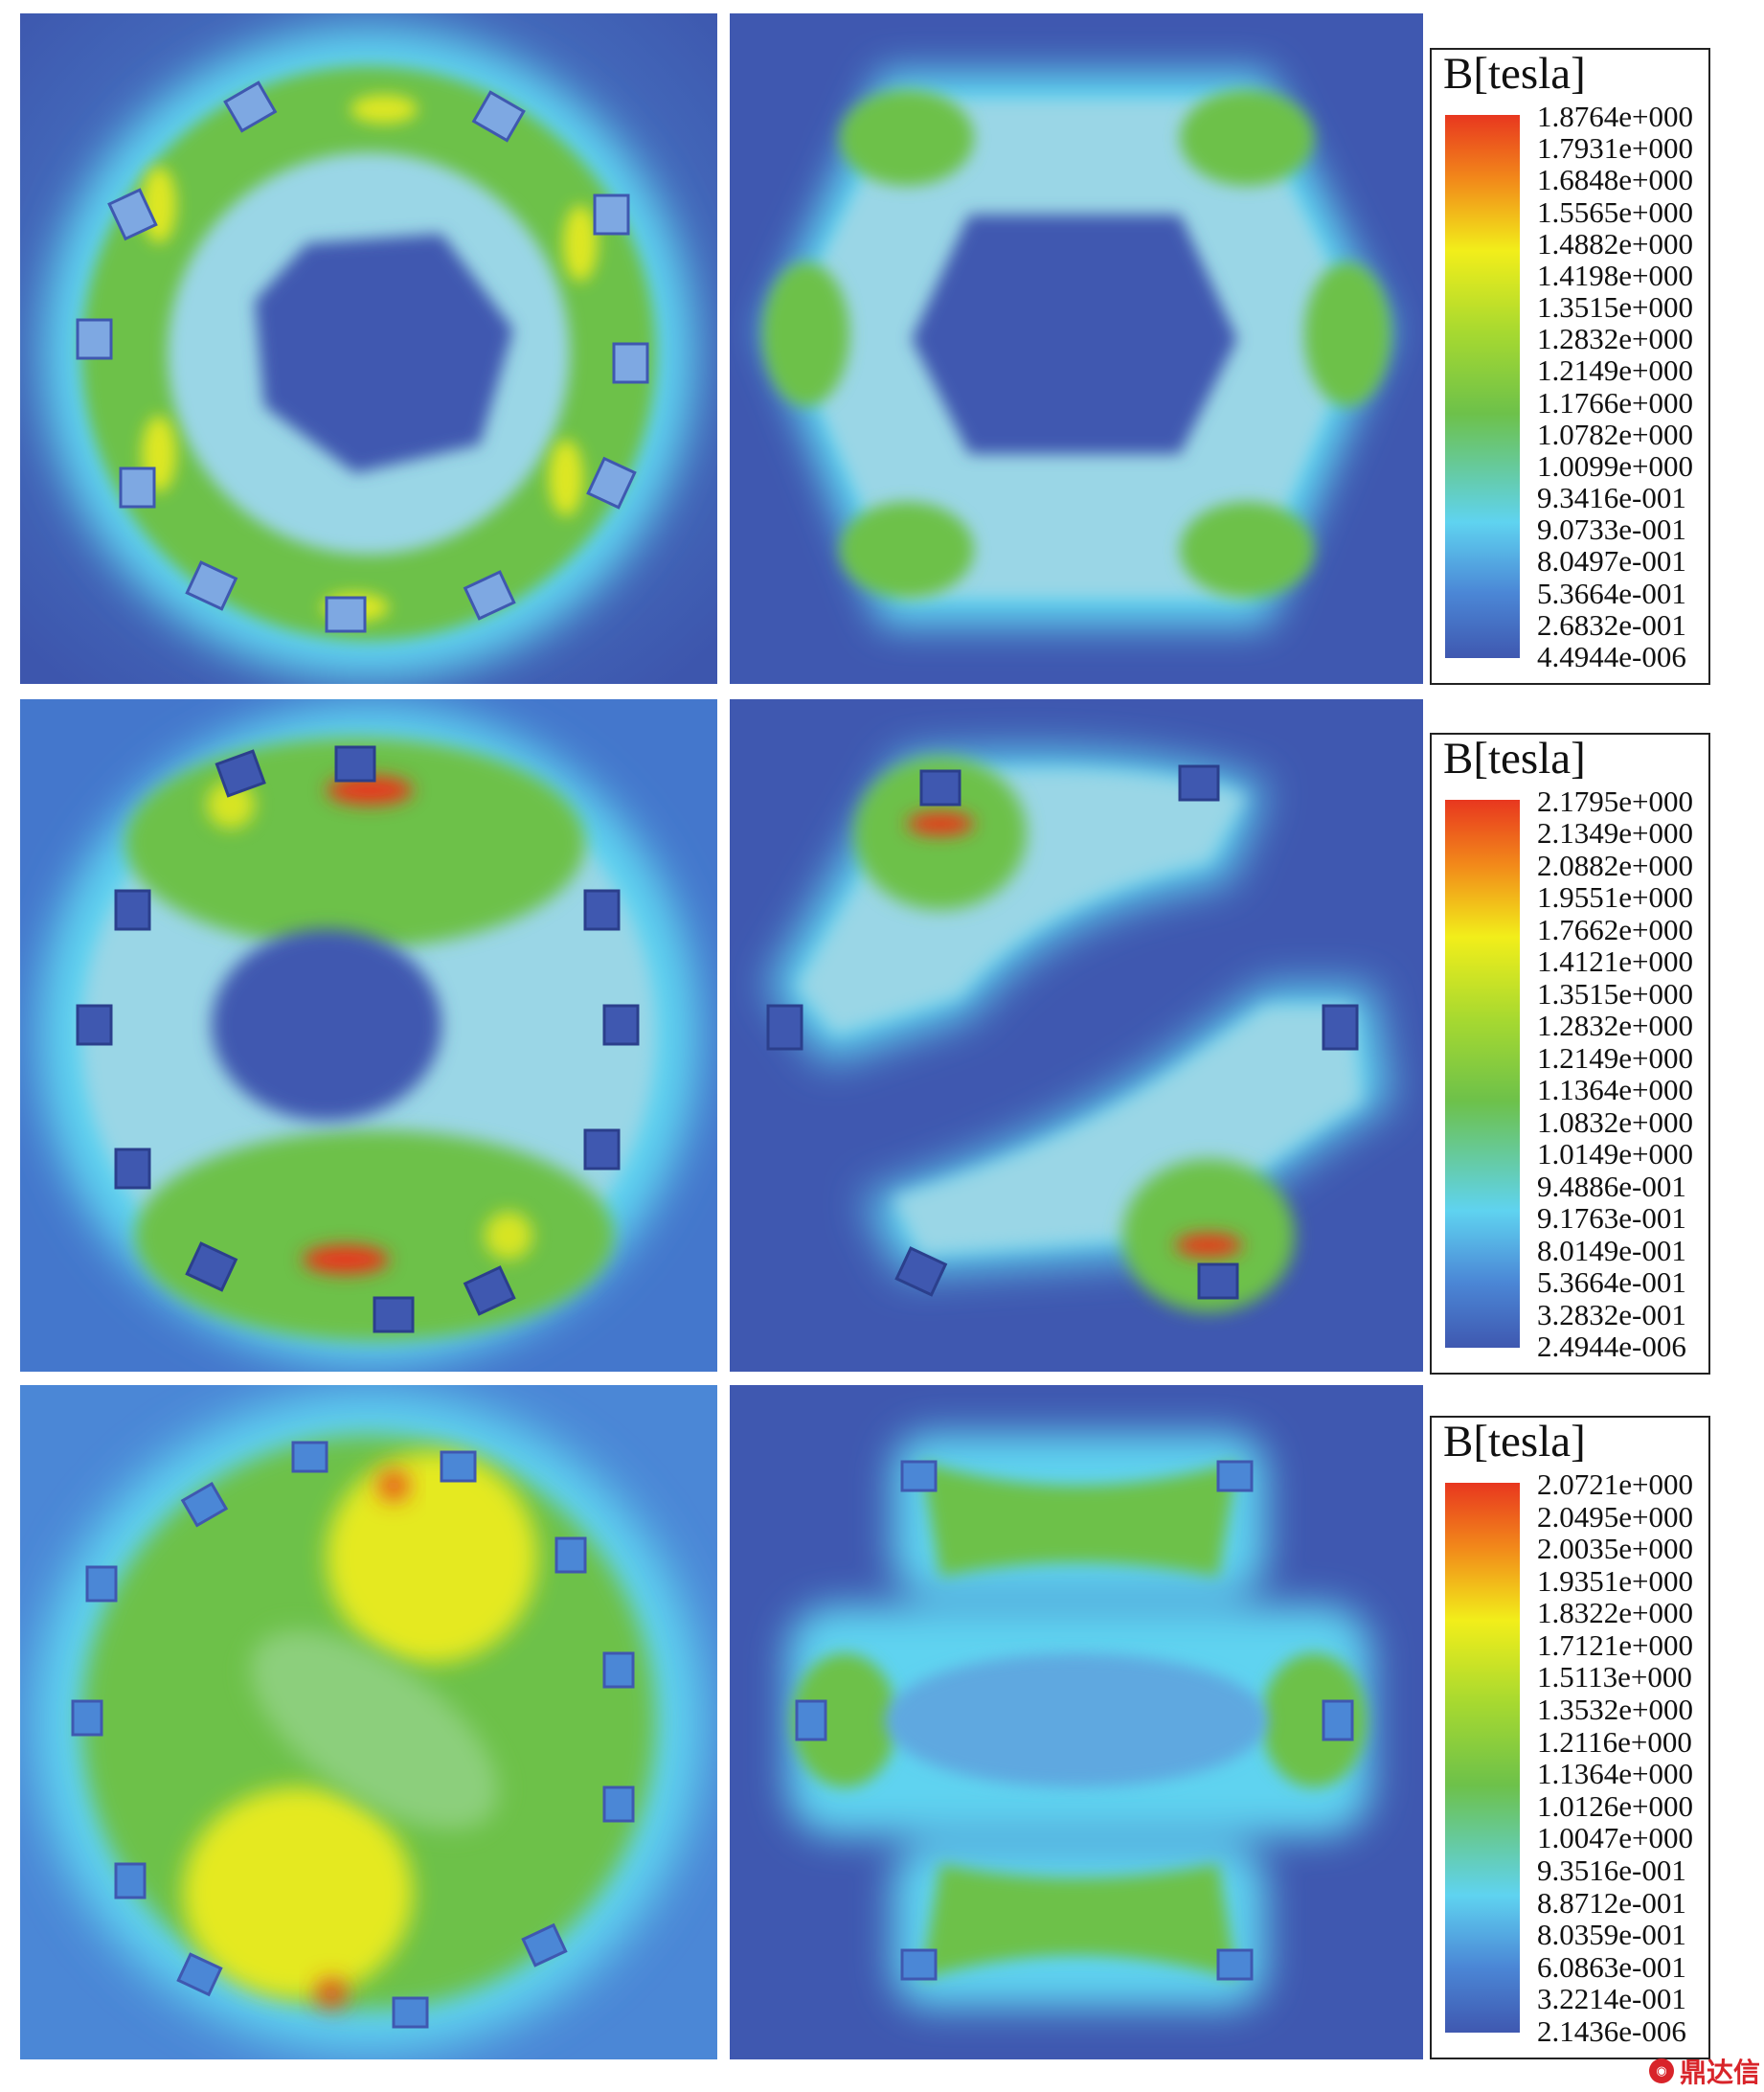 The width and height of the screenshot is (1764, 2092). What do you see at coordinates (1615, 1710) in the screenshot?
I see `tick-label: 1.3532e+000` at bounding box center [1615, 1710].